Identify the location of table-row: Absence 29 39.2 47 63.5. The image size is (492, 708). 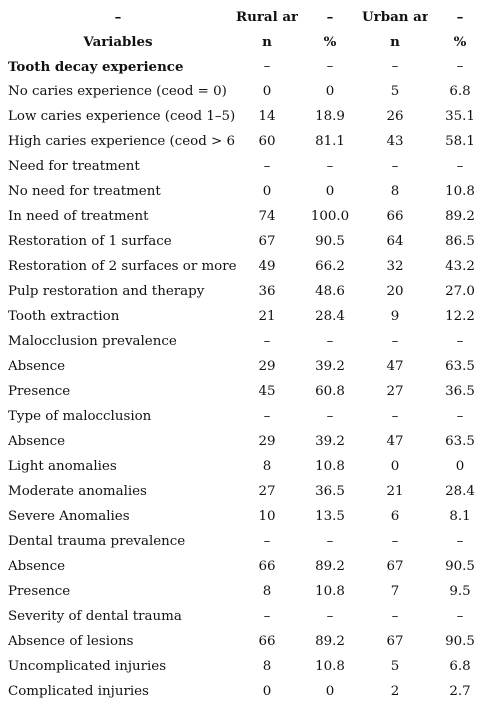
(246, 441).